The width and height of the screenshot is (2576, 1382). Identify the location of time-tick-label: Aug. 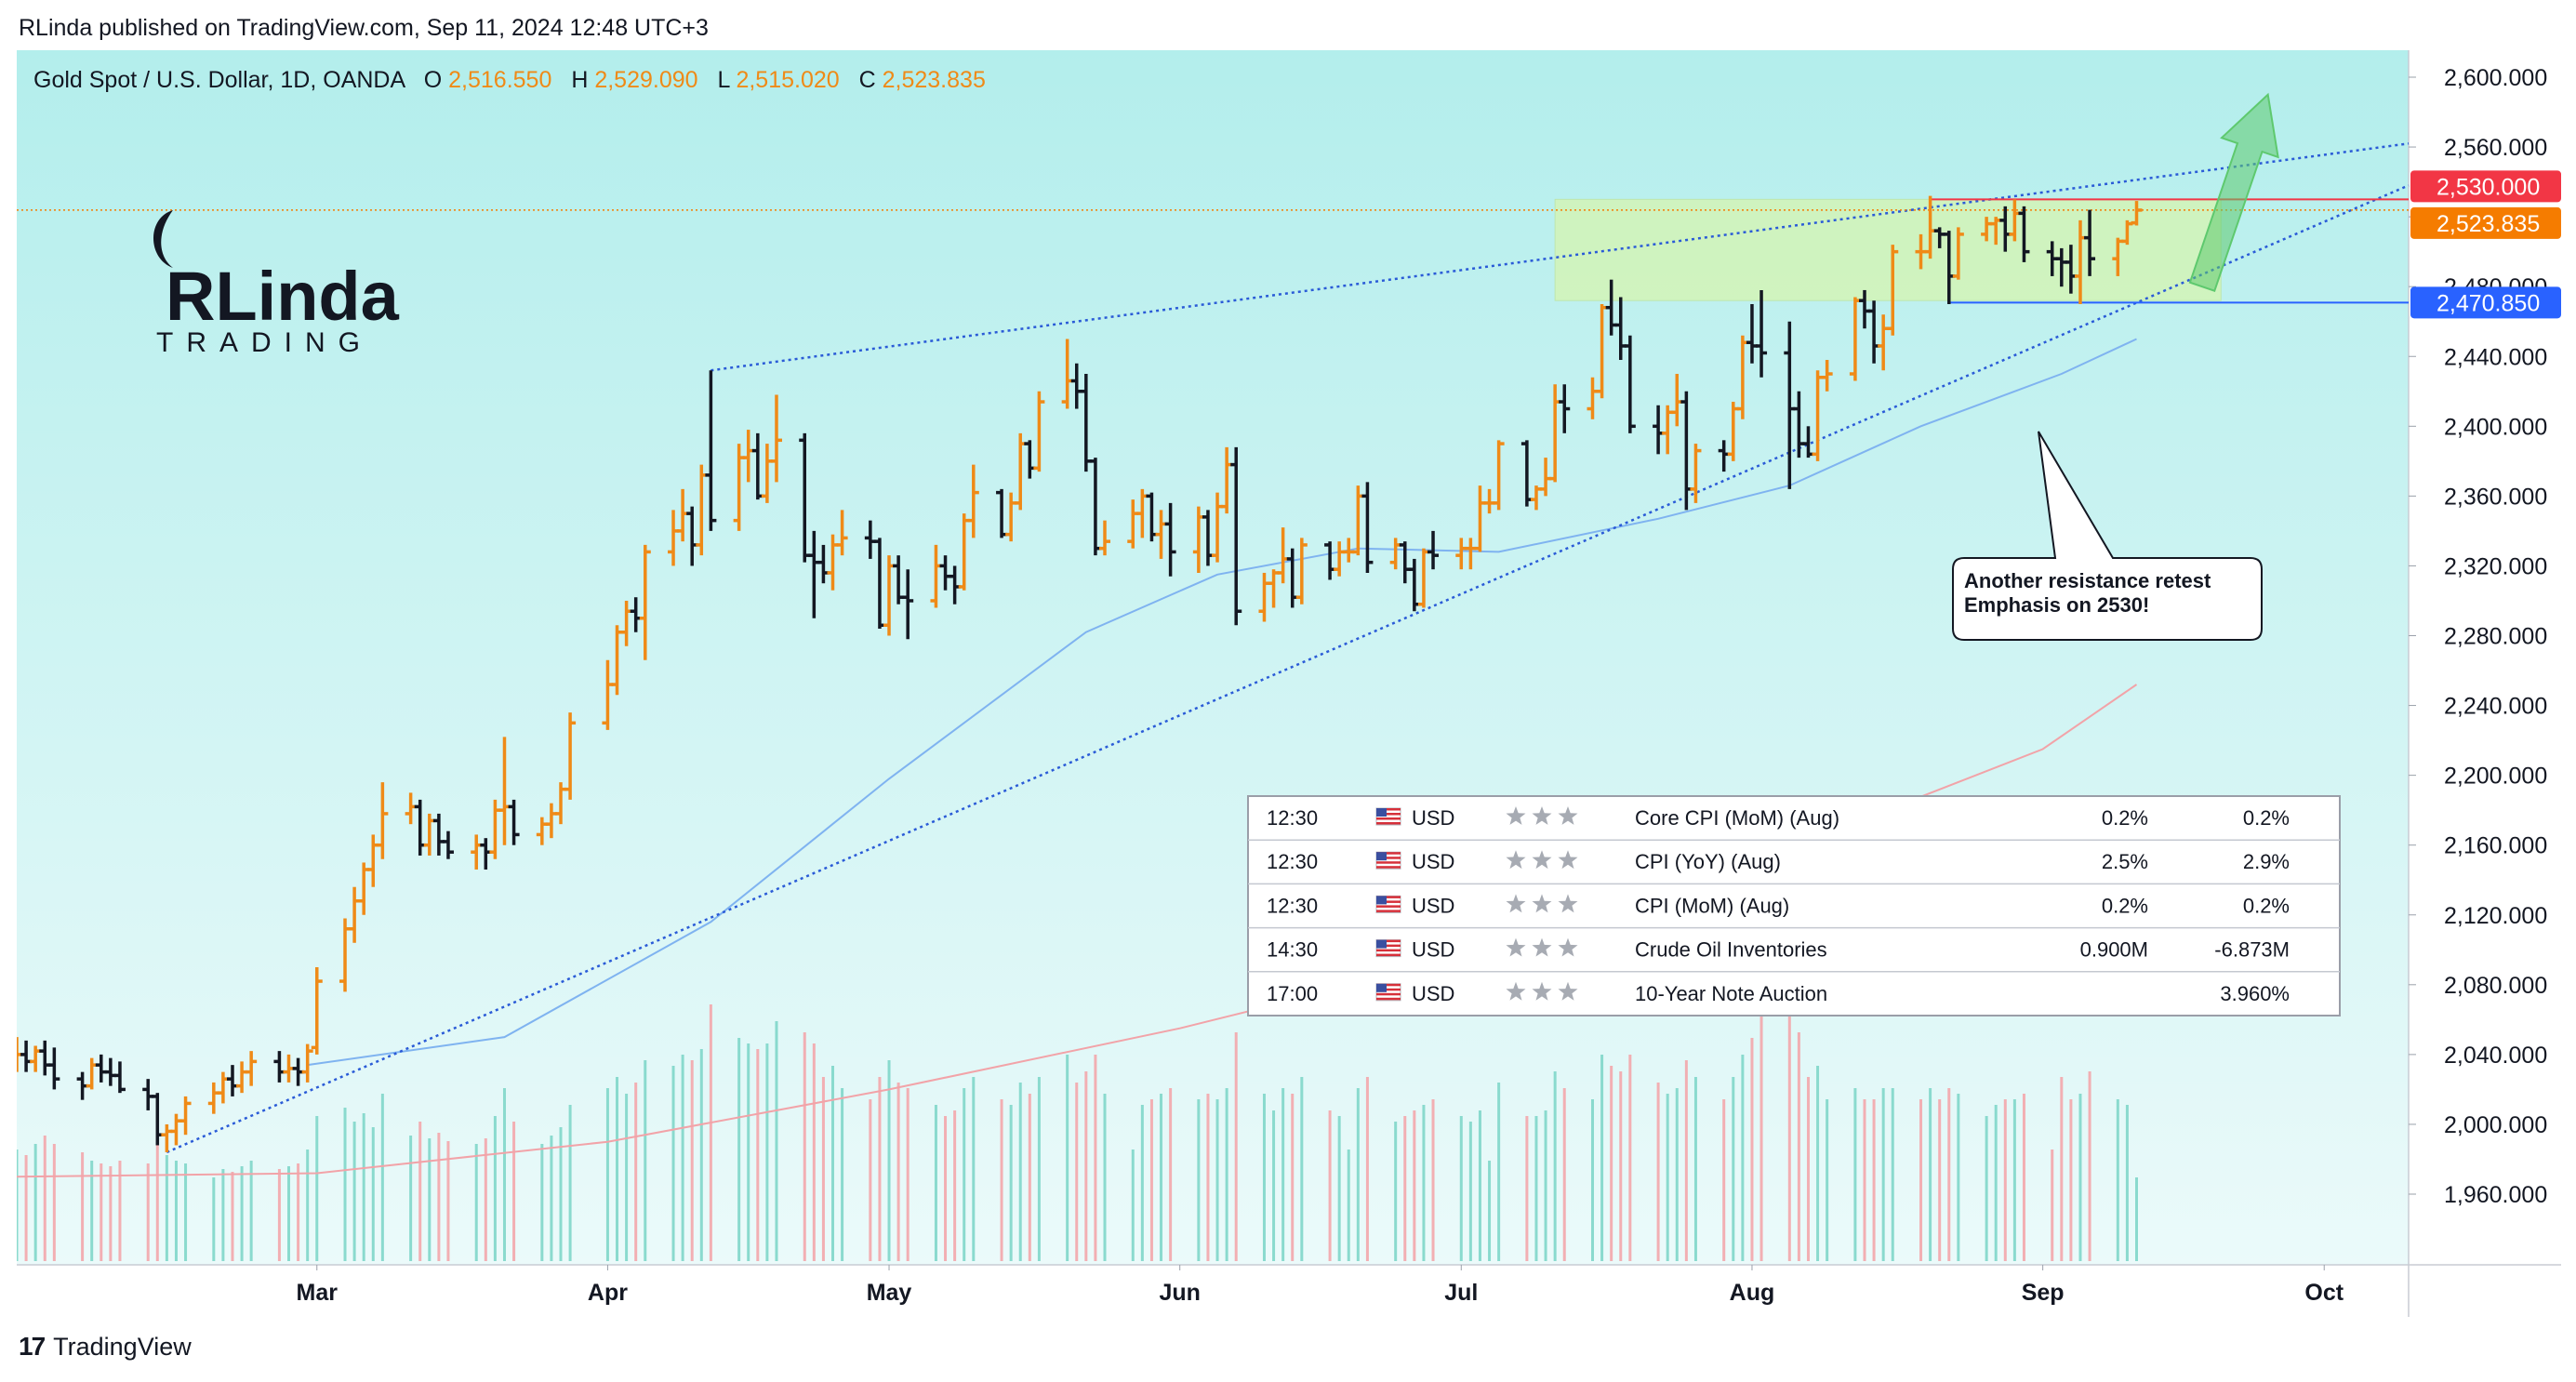
(1752, 1293).